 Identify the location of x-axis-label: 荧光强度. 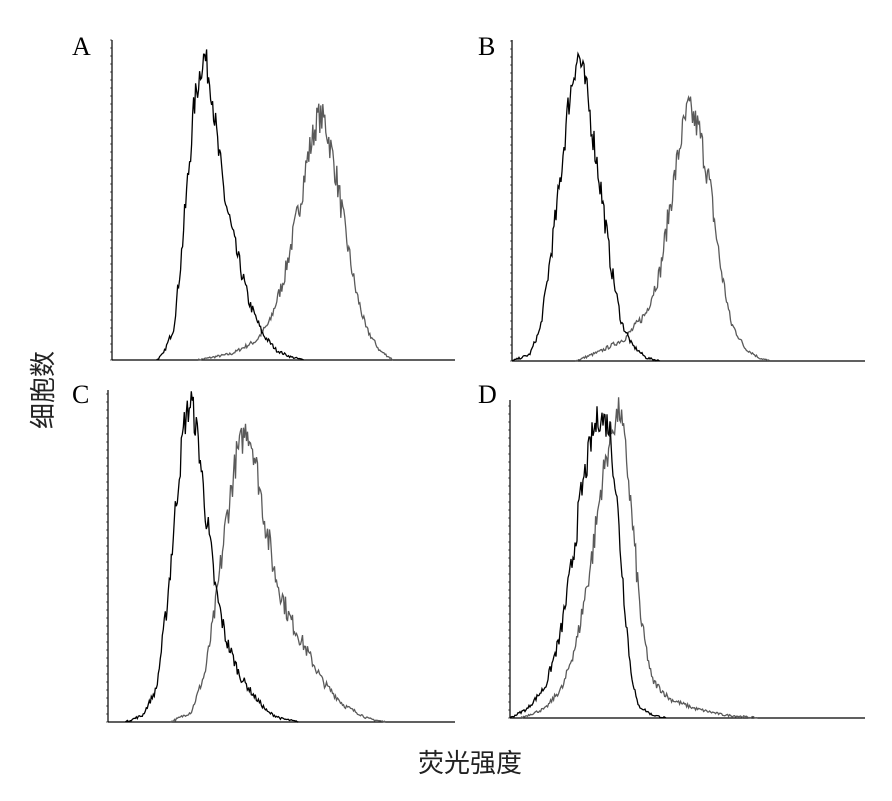
(470, 764).